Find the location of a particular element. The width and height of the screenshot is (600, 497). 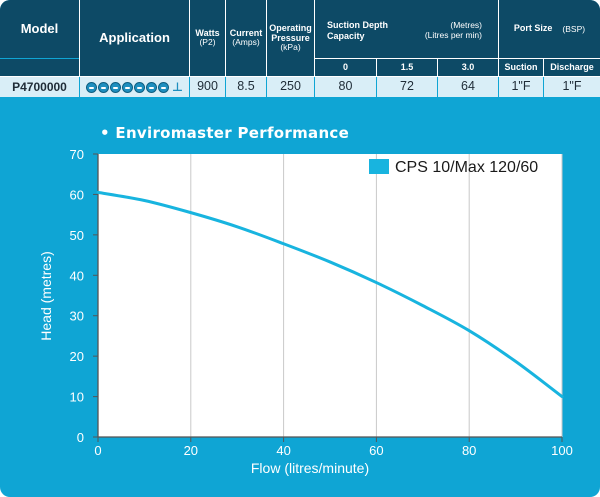

header-pressure: Operating Pressure (kPa) is located at coordinates (290, 38).